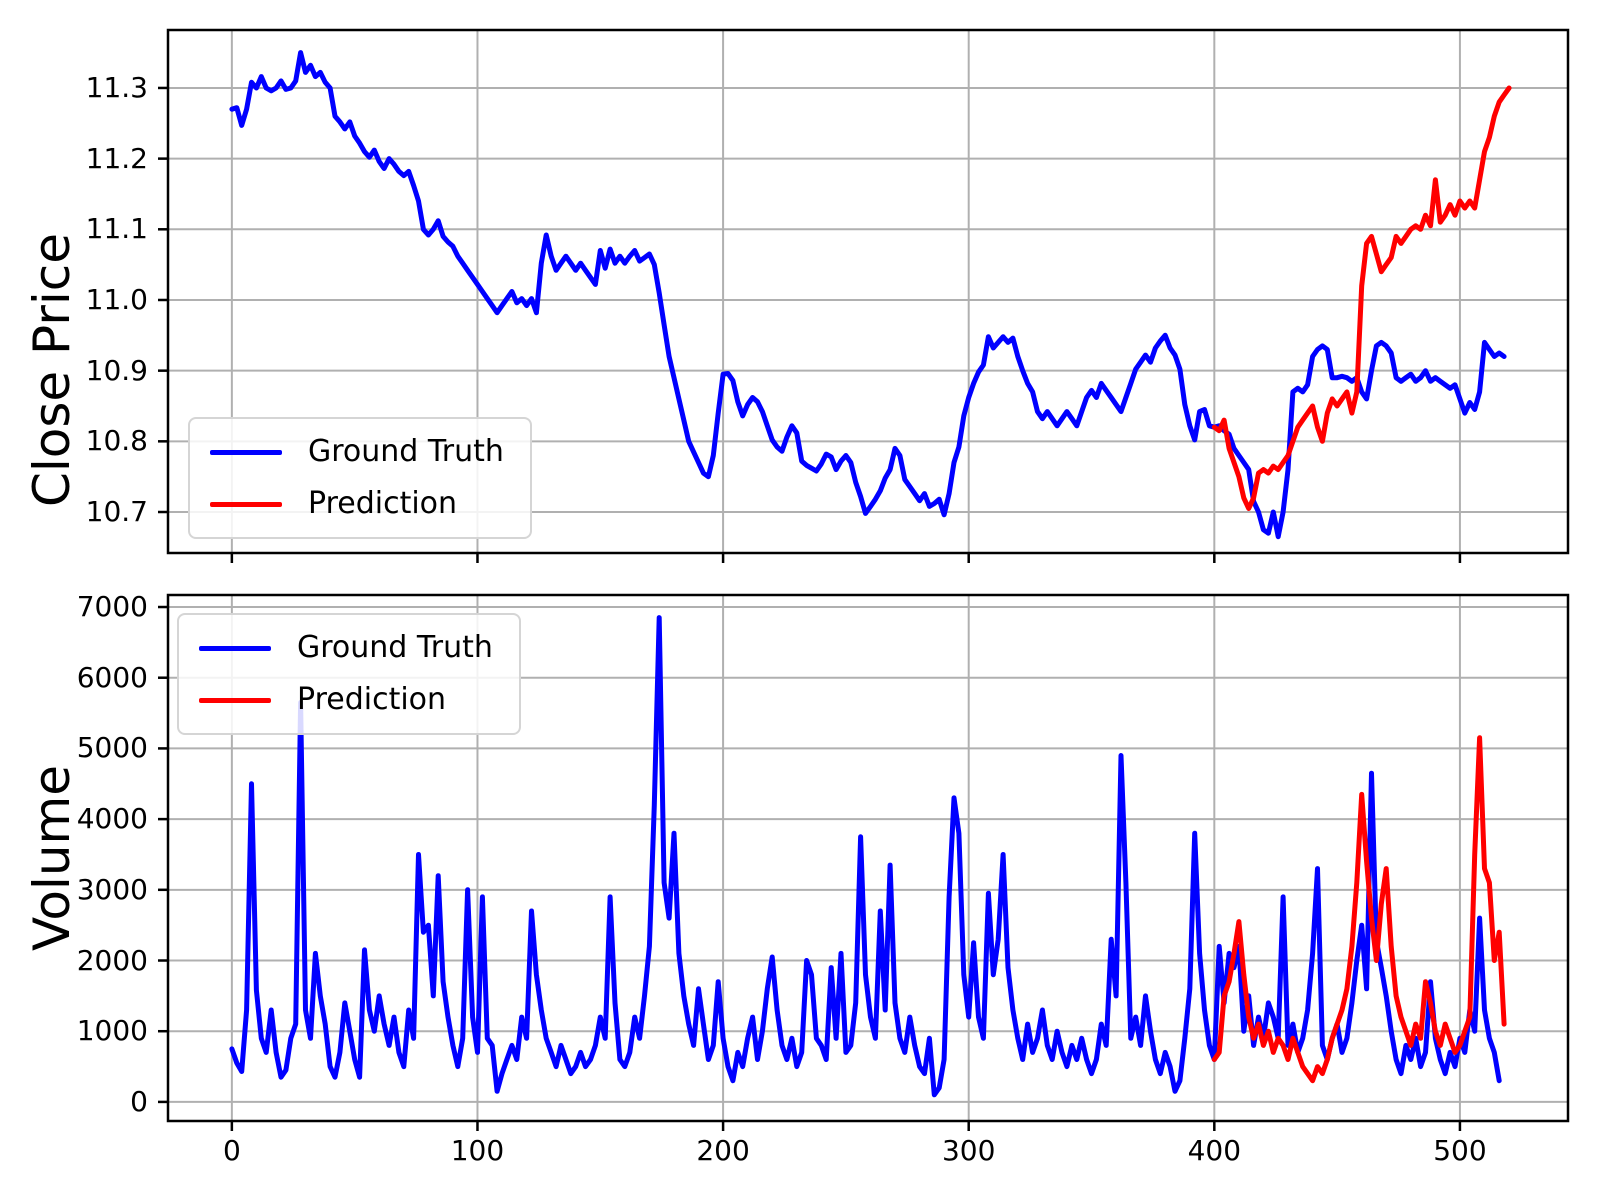 This screenshot has height=1200, width=1600. I want to click on y-tick-label: 2000, so click(112, 960).